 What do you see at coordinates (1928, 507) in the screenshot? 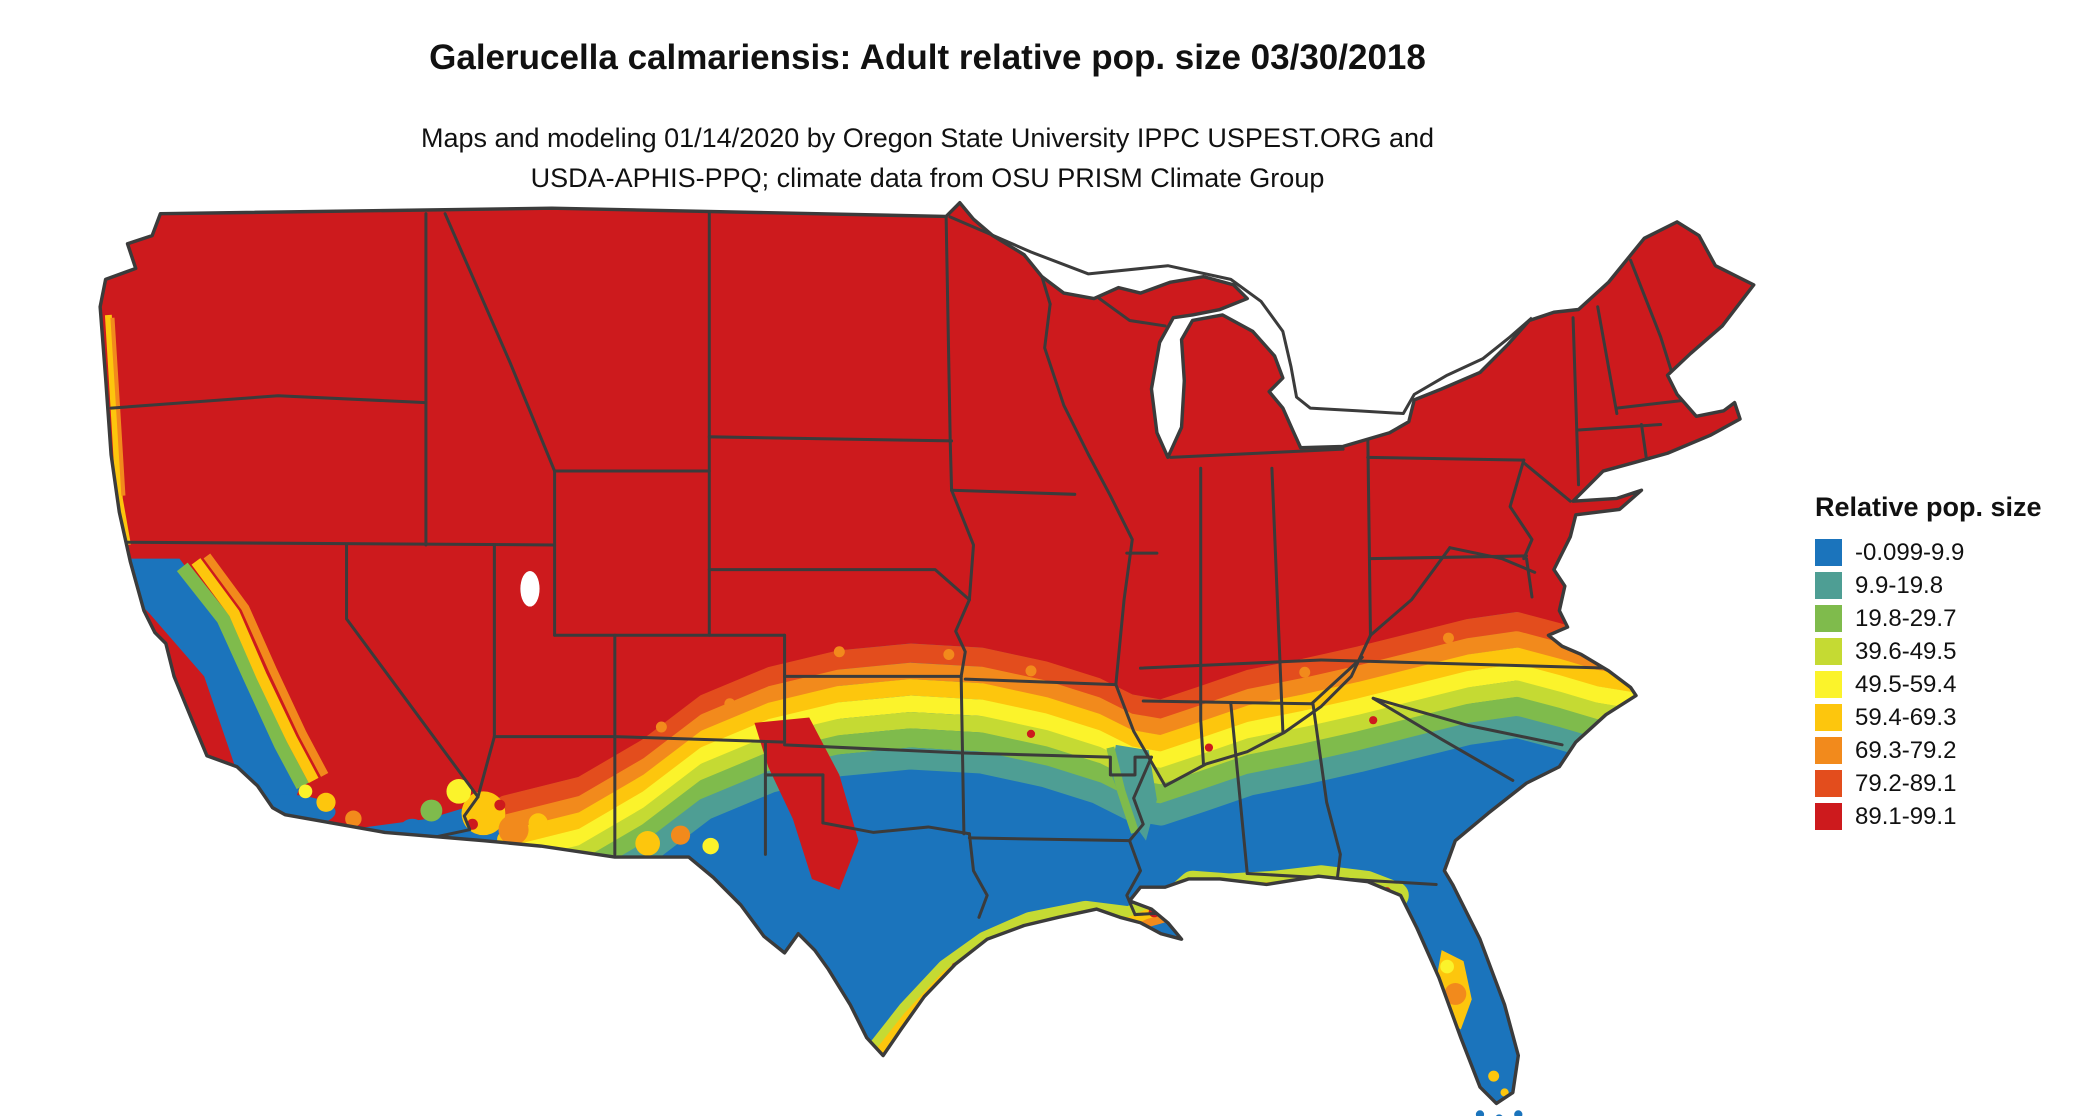
I see `legend-title: Relative pop. size` at bounding box center [1928, 507].